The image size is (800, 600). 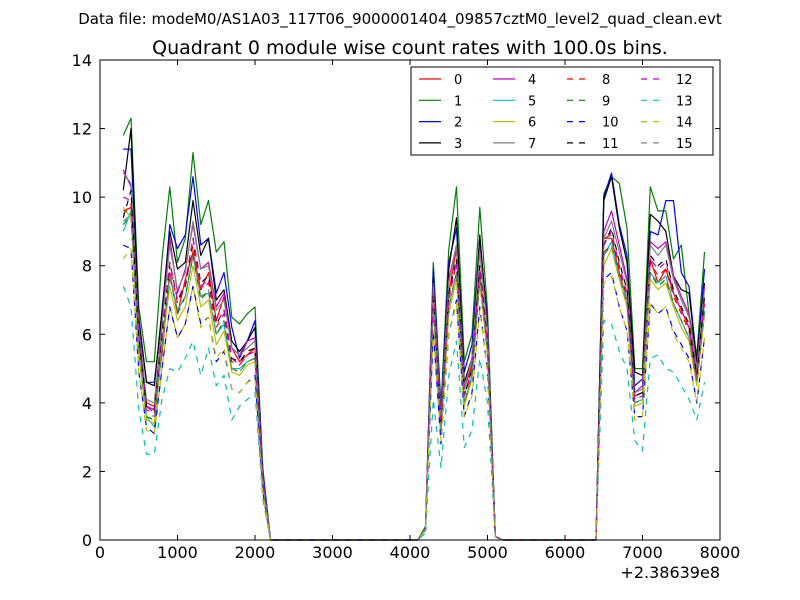 I want to click on x-axis-offset-label: +2.38639e8, so click(x=670, y=572).